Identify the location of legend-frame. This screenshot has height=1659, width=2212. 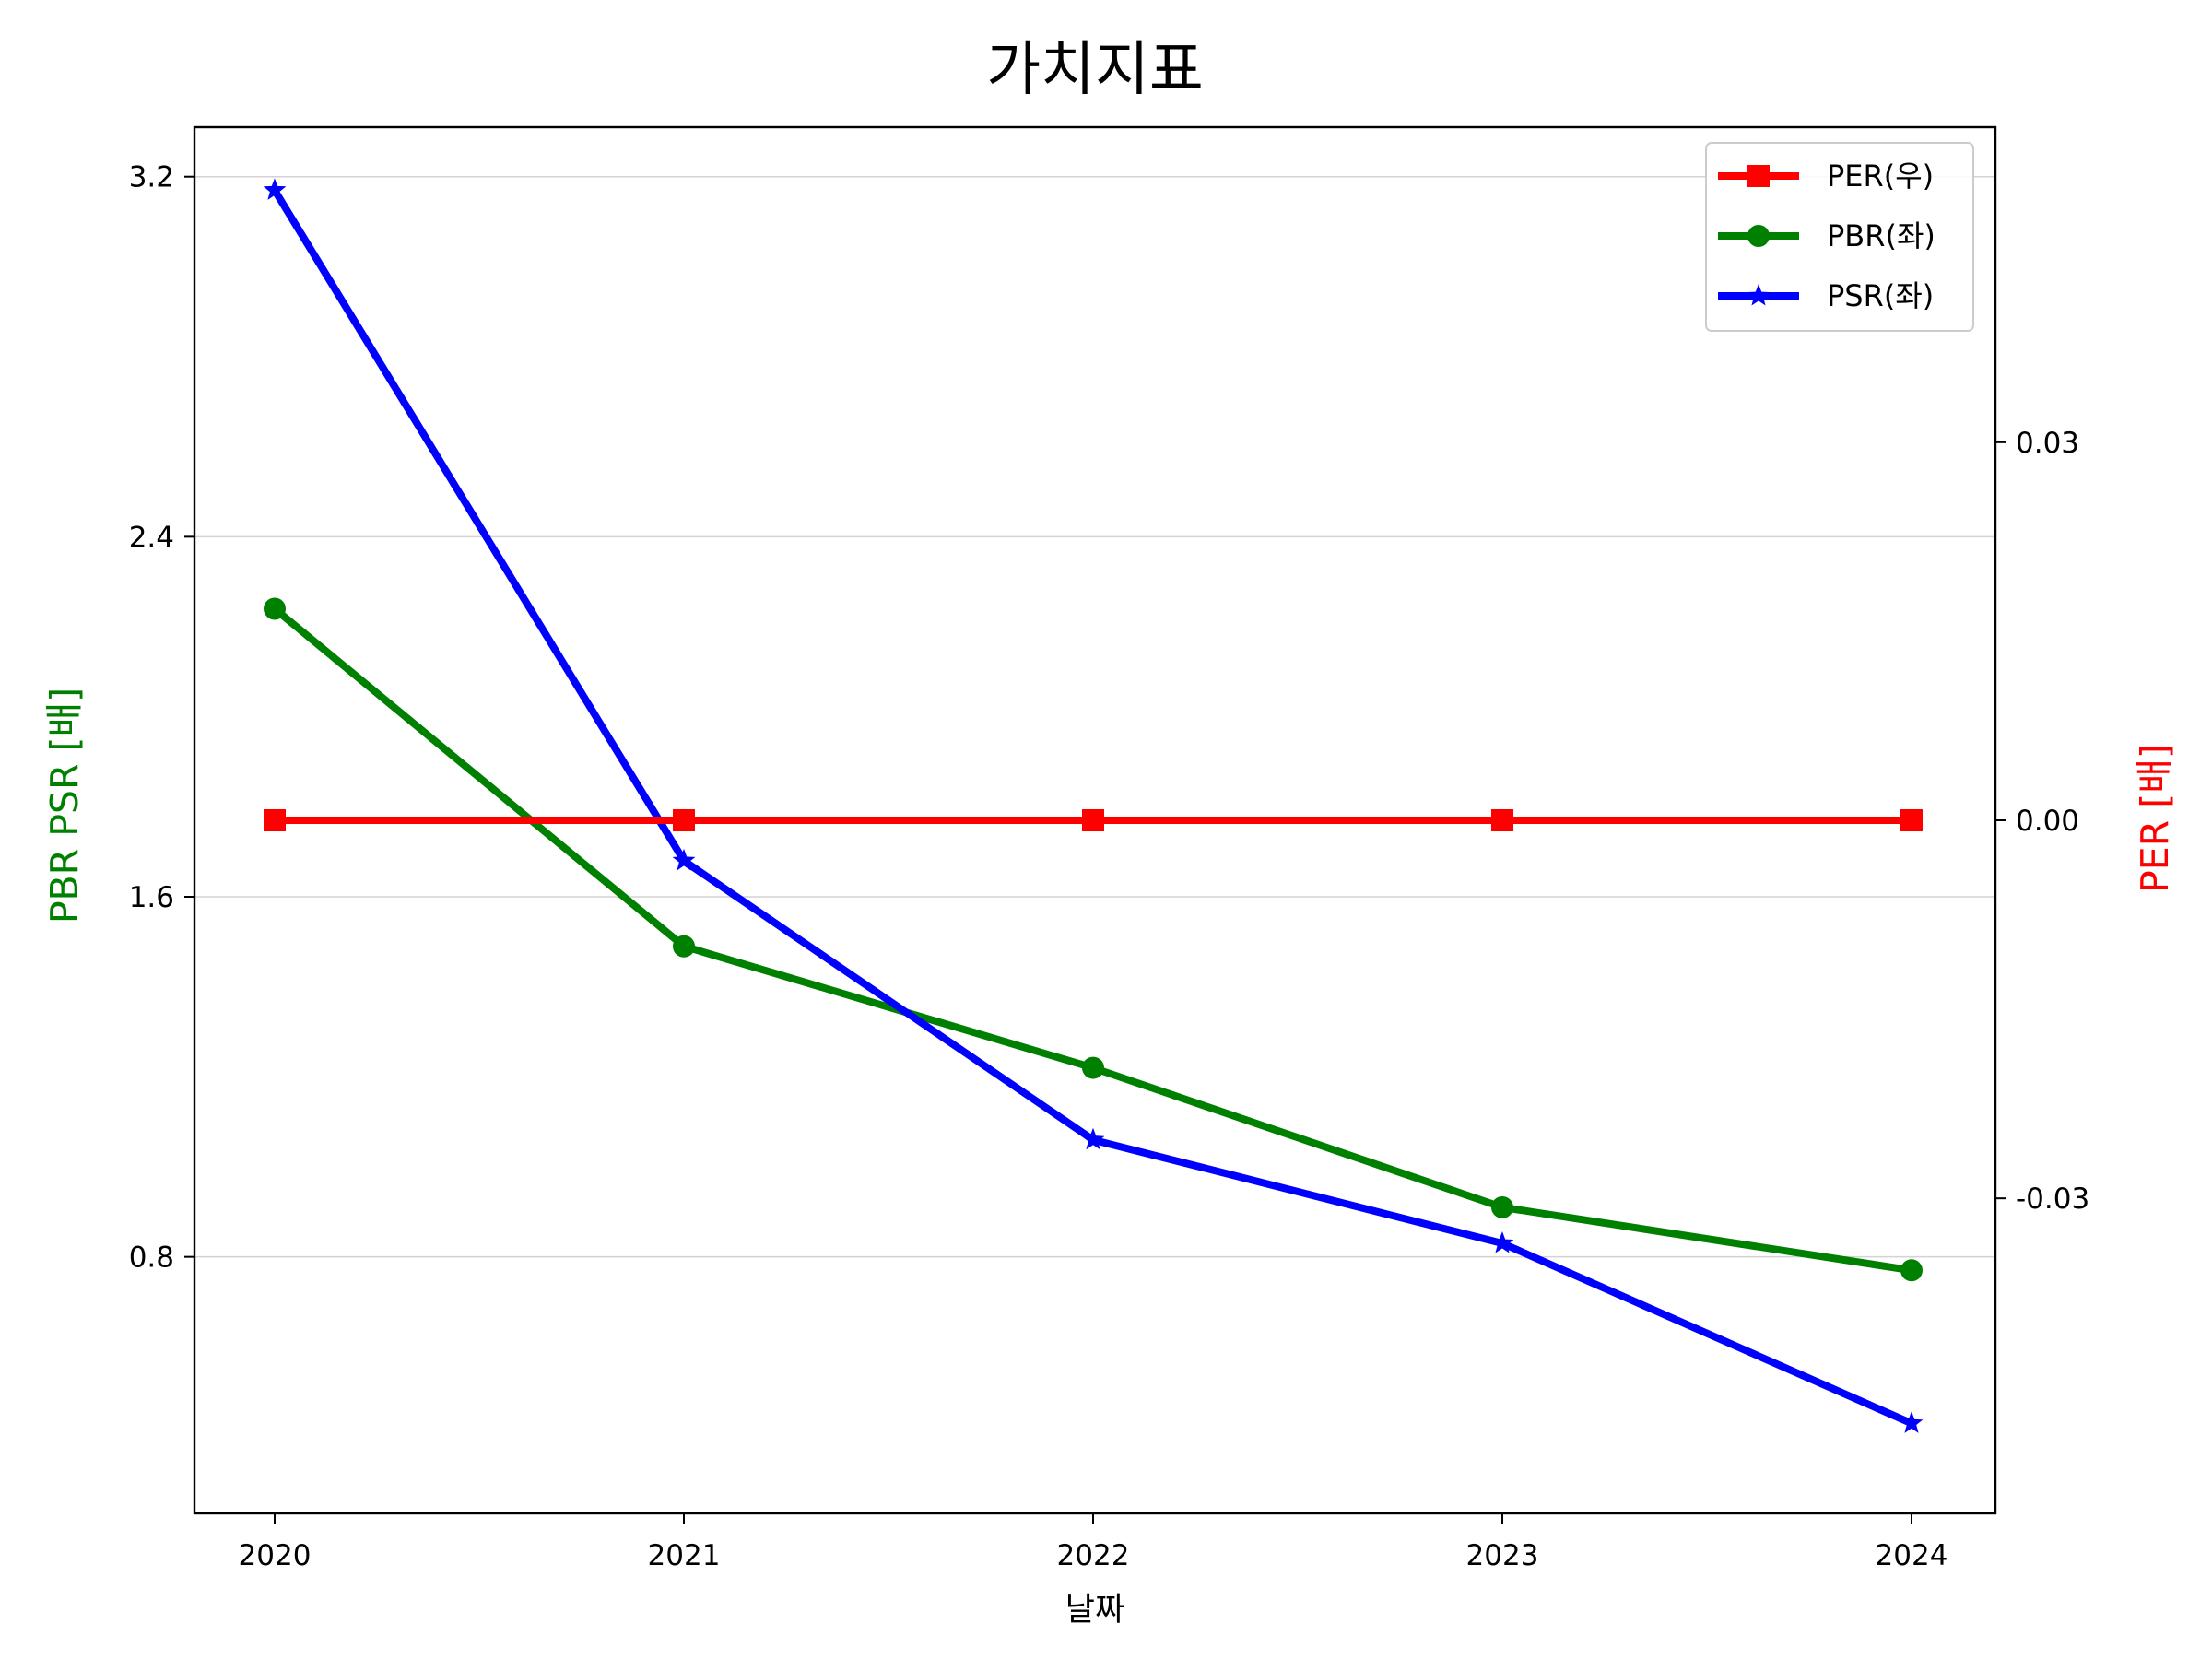
(1839, 237).